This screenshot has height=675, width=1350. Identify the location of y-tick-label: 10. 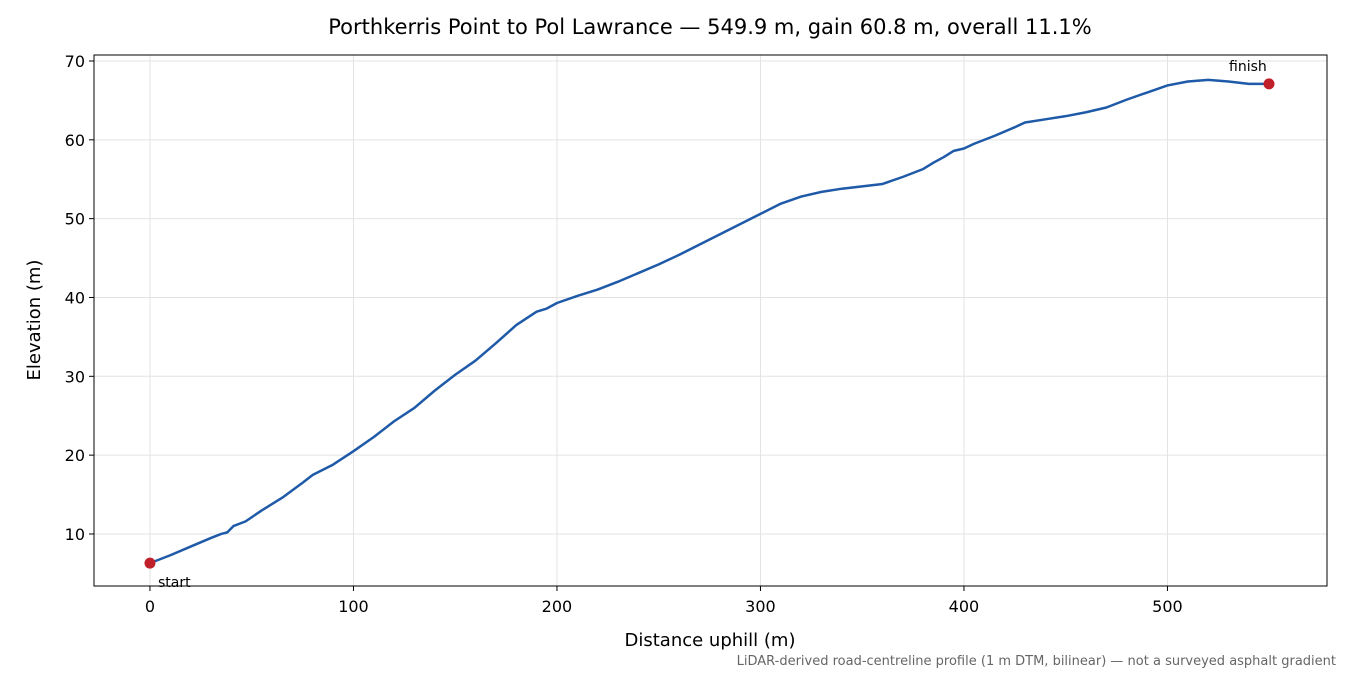
(75, 534).